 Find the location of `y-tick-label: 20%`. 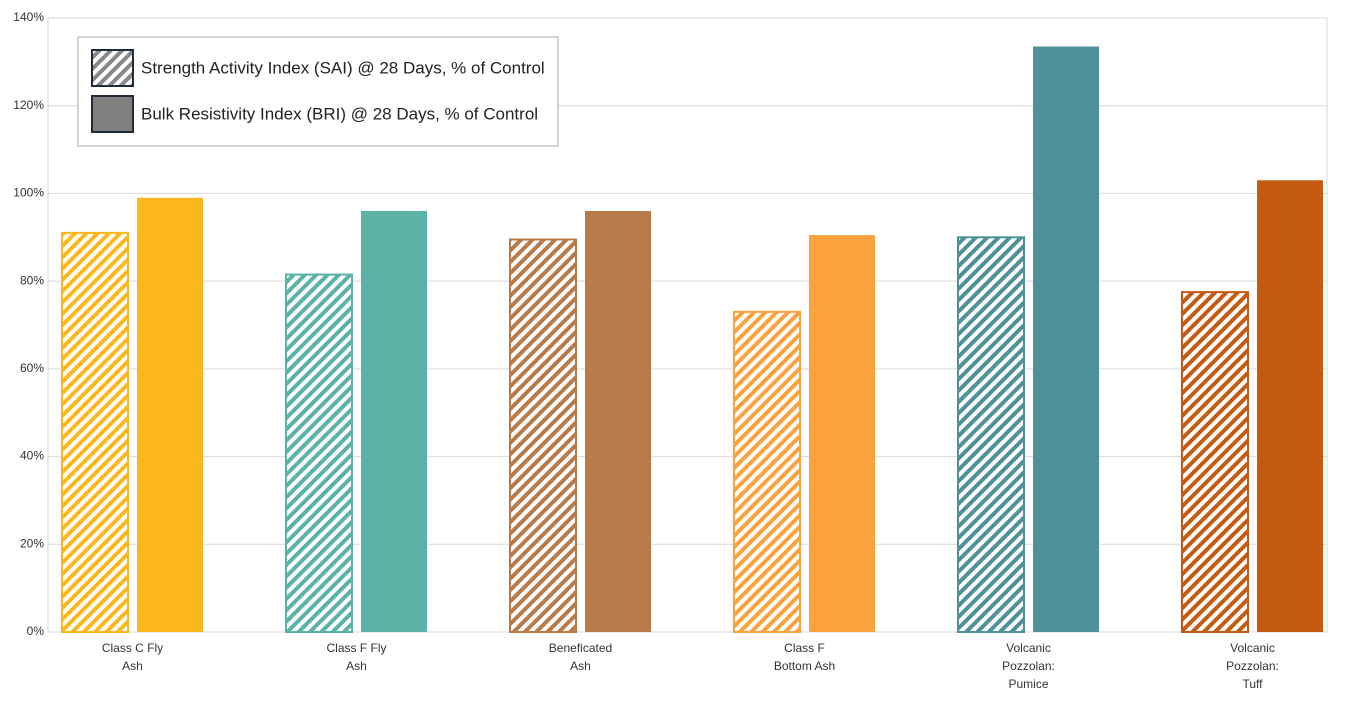

y-tick-label: 20% is located at coordinates (32, 543).